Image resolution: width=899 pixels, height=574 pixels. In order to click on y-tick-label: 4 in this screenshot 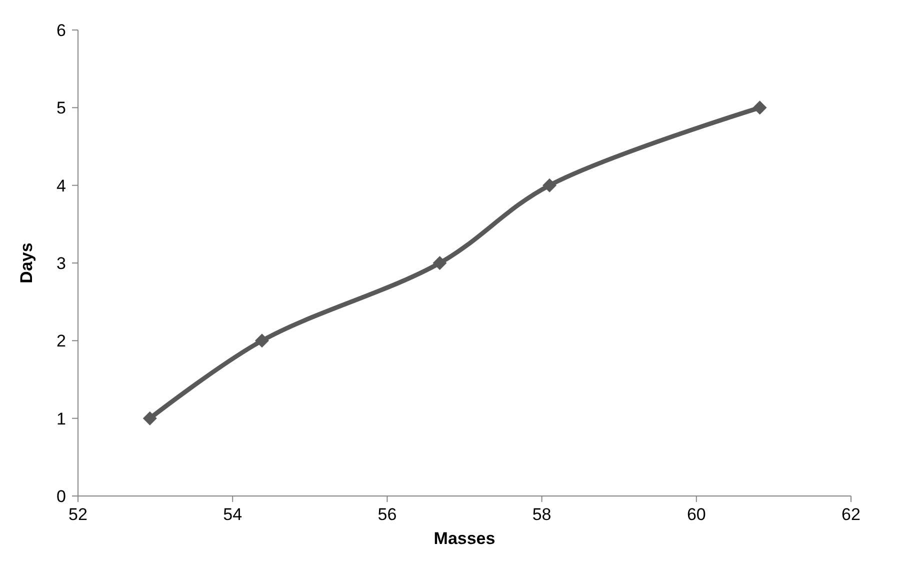, I will do `click(61, 186)`.